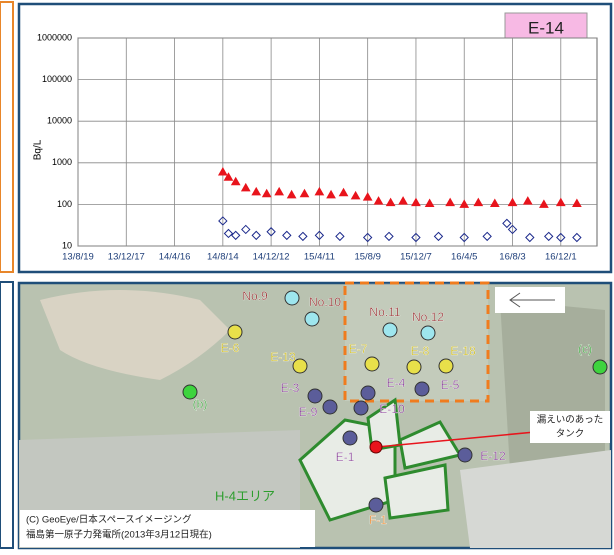  Describe the element at coordinates (62, 162) in the screenshot. I see `y-tick-label: 1000` at that location.